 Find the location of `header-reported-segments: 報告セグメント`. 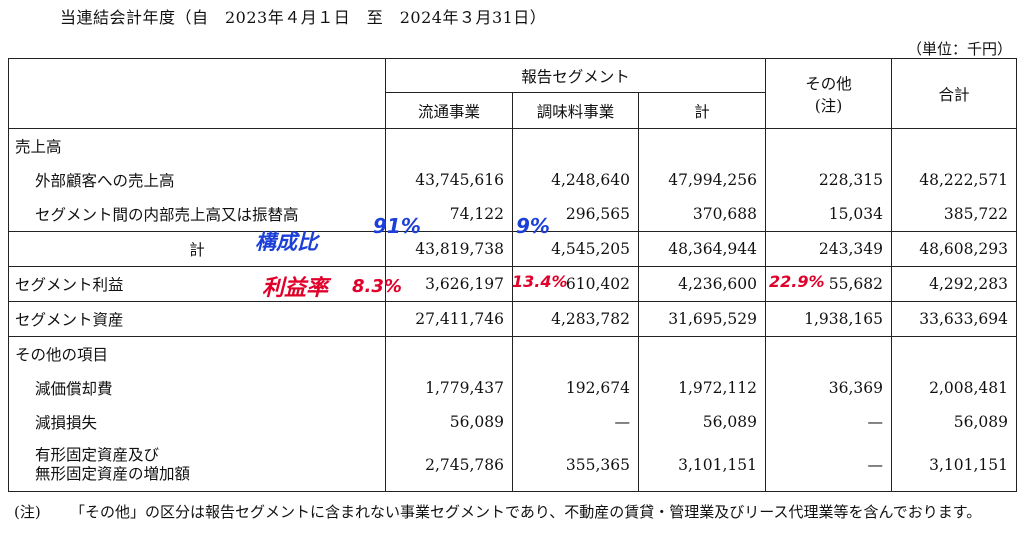

header-reported-segments: 報告セグメント is located at coordinates (575, 75).